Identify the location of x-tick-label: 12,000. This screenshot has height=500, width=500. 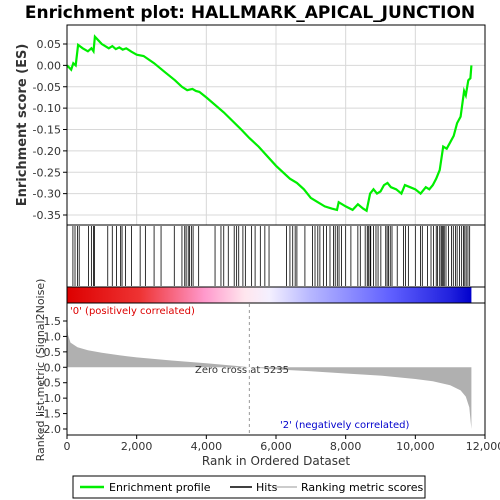
(483, 446).